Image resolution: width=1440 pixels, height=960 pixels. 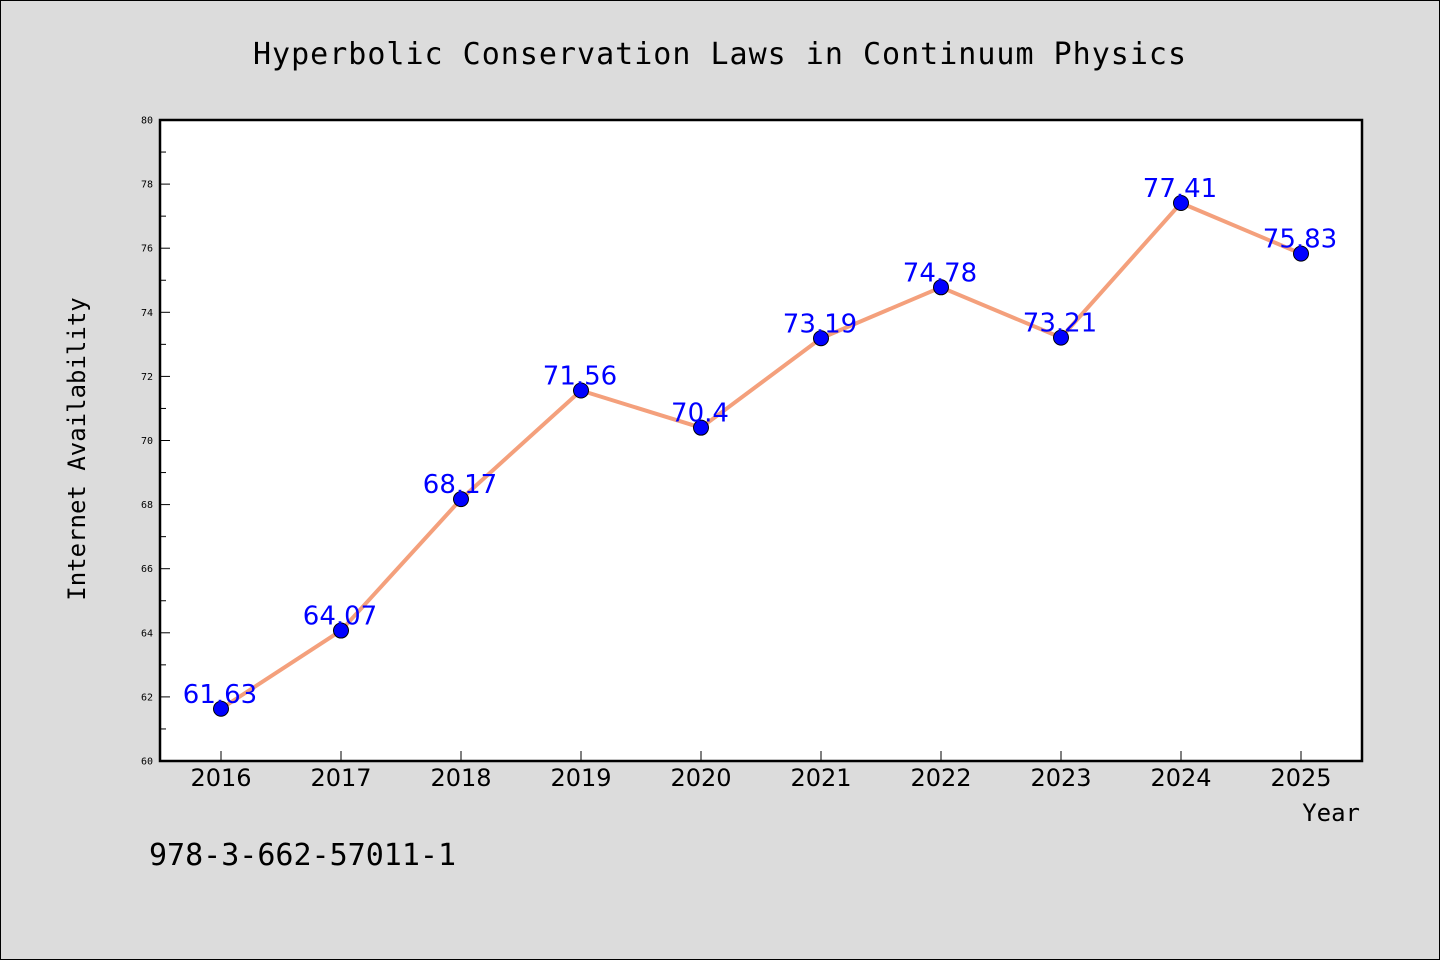 What do you see at coordinates (147, 249) in the screenshot?
I see `y-tick-label: 76` at bounding box center [147, 249].